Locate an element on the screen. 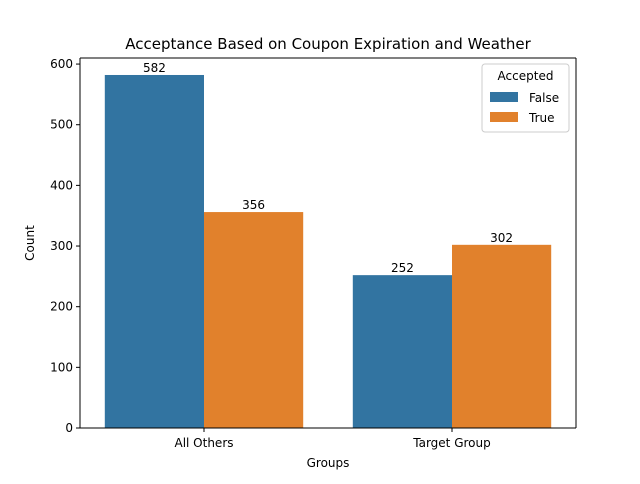  y-axis: 0 100 200 300 400 500 600 is located at coordinates (65, 246).